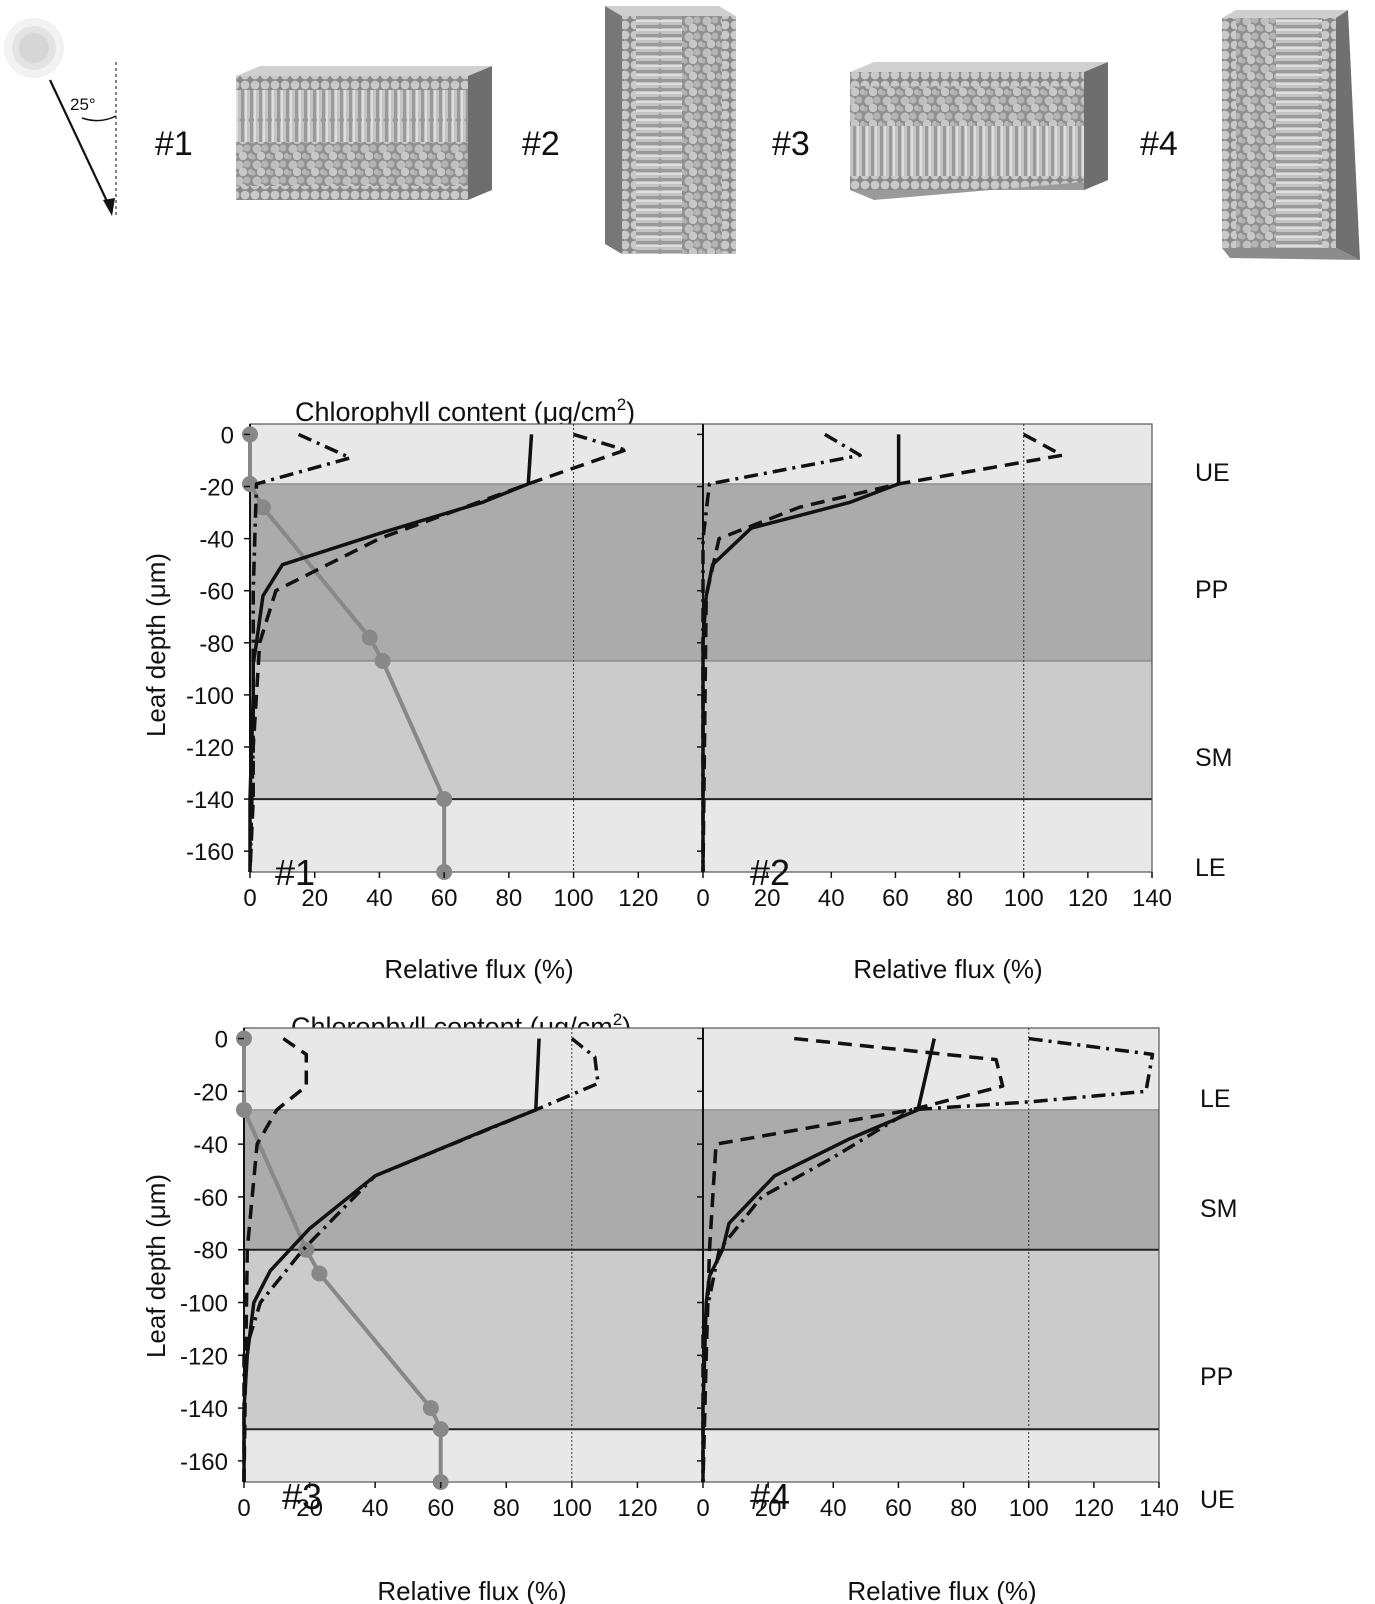  I want to click on chart-b-panel-3-xtick-label-2: 40, so click(375, 1508).